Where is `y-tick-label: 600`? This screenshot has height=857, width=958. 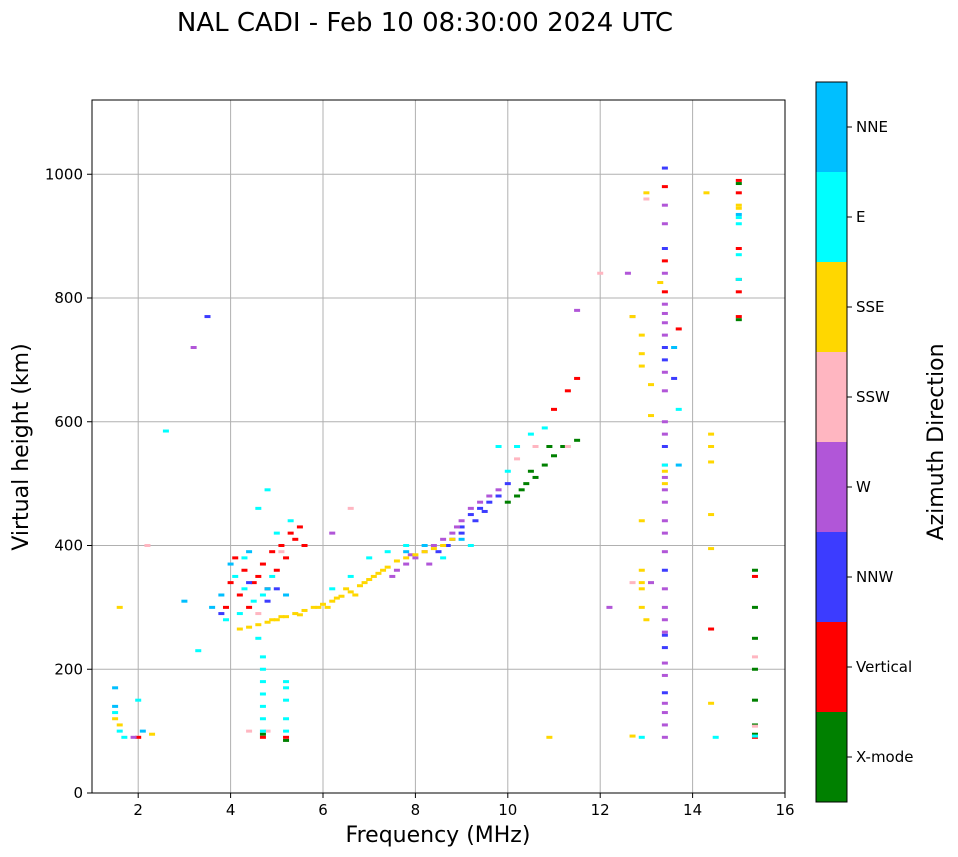
y-tick-label: 600 is located at coordinates (68, 422).